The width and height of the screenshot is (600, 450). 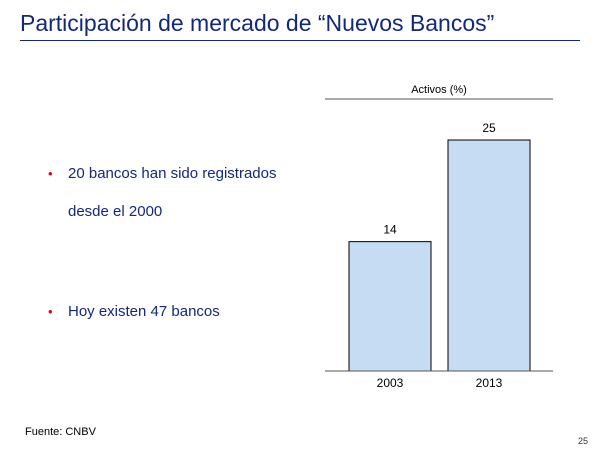 I want to click on bullet-line: desde el 2000, so click(x=115, y=211).